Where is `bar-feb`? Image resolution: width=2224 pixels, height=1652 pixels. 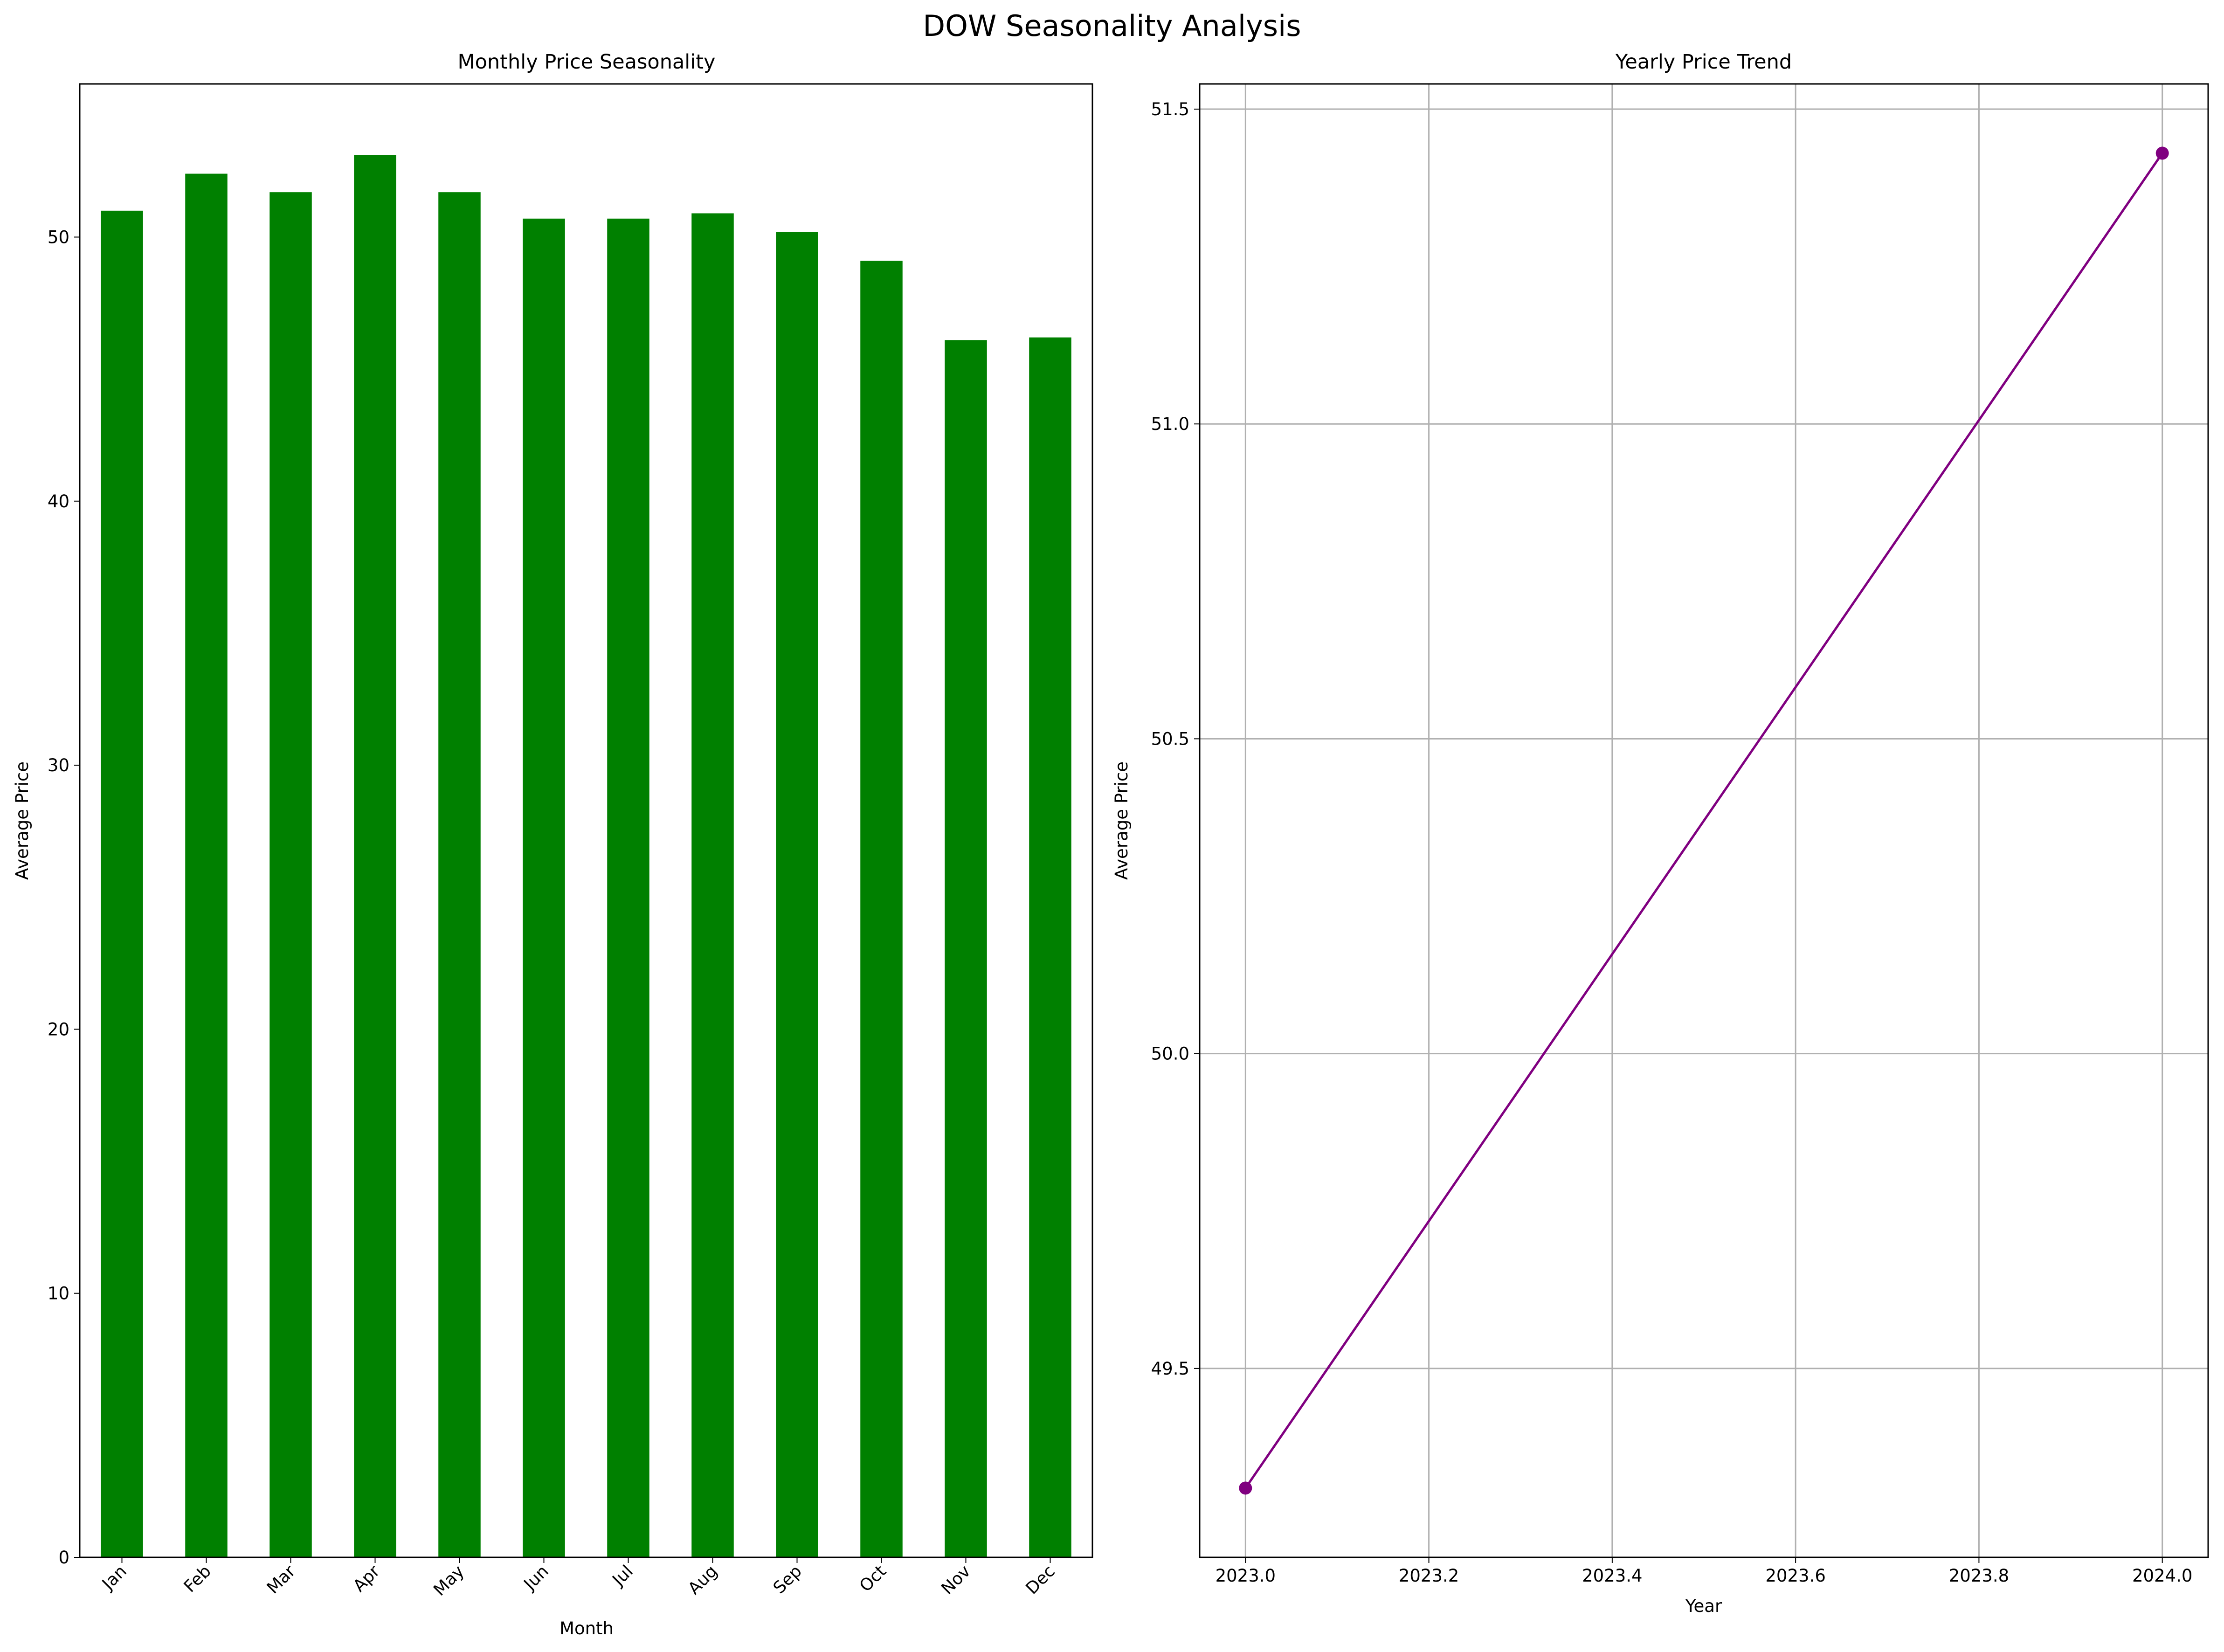 bar-feb is located at coordinates (206, 865).